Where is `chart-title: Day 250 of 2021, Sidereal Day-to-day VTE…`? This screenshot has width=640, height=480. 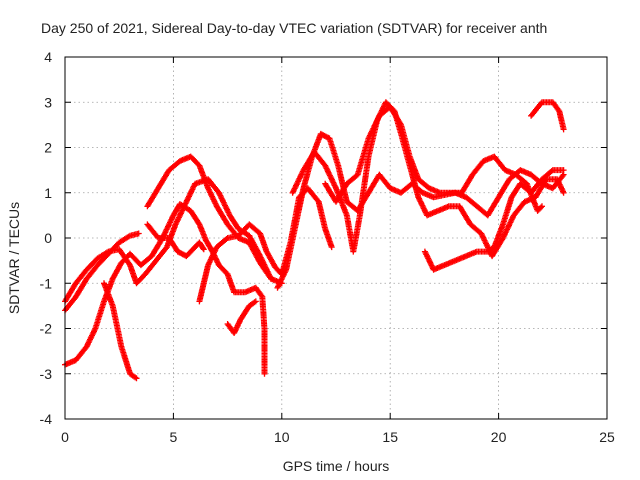
chart-title: Day 250 of 2021, Sidereal Day-to-day VTE… is located at coordinates (294, 28).